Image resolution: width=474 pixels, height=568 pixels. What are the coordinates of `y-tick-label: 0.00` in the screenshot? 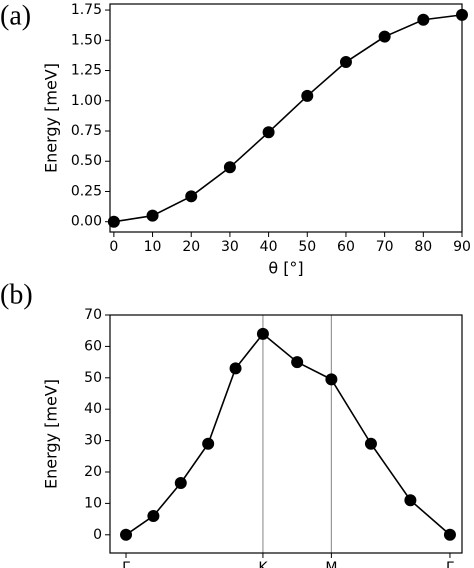 It's located at (86, 222).